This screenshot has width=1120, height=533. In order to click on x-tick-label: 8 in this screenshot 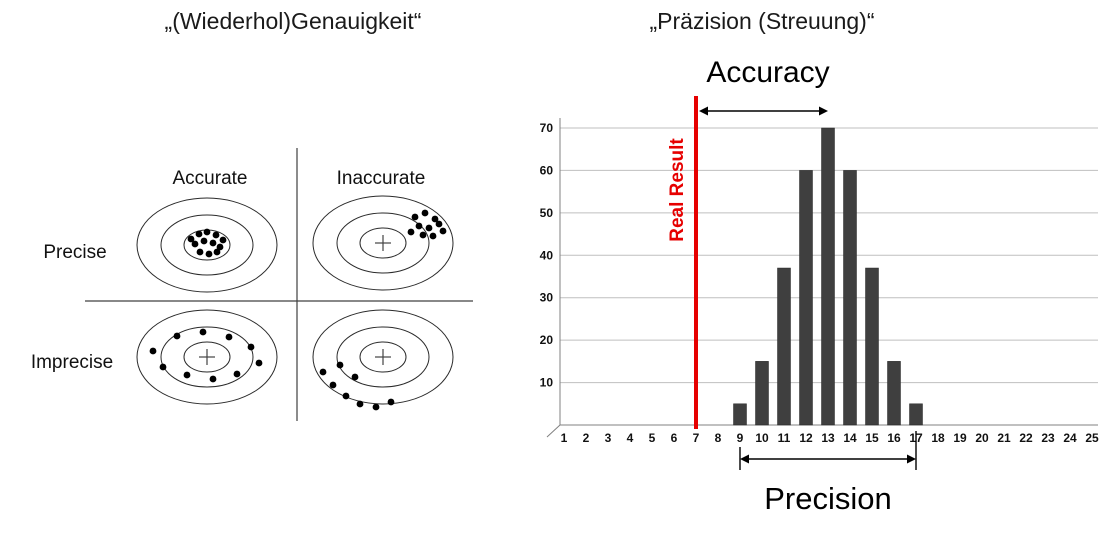, I will do `click(718, 438)`.